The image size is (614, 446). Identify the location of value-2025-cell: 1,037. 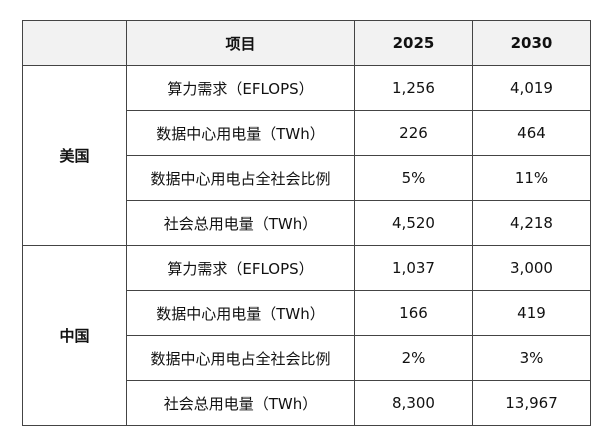
(413, 268).